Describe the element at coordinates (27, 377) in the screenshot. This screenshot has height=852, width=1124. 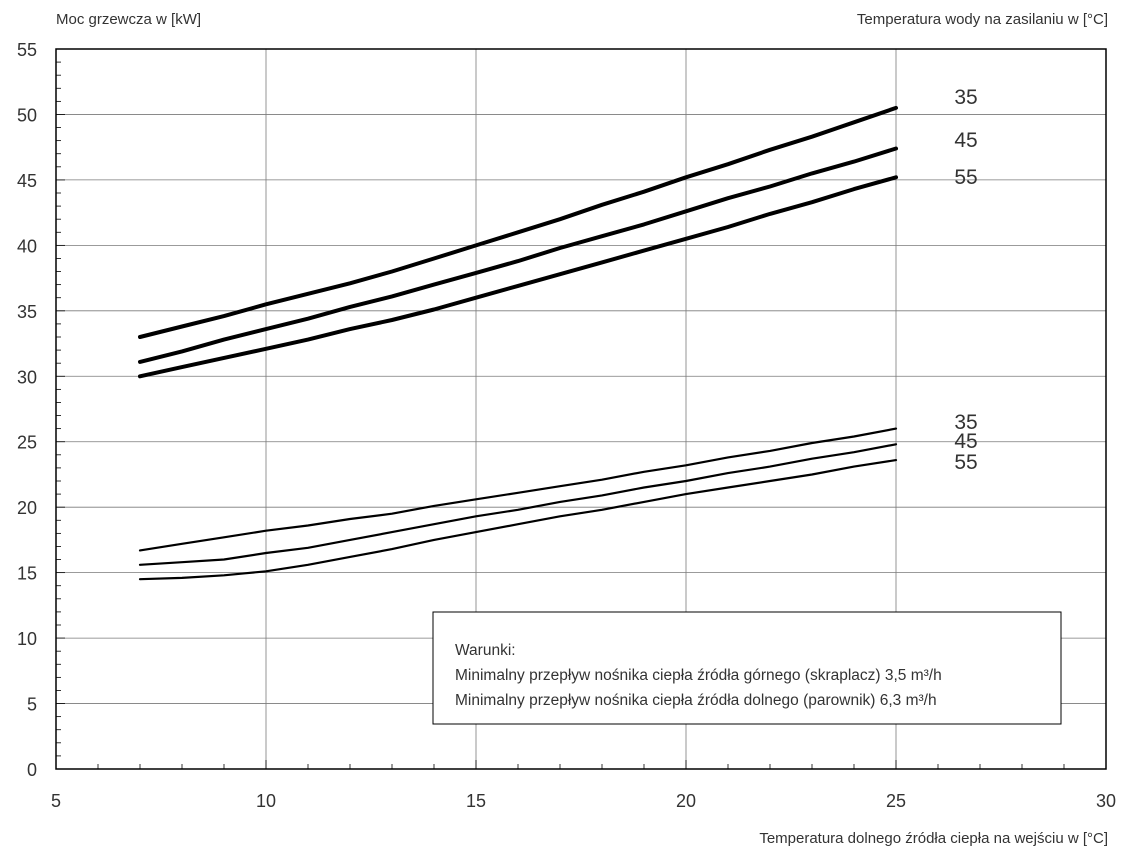
I see `y-tick-label: 30` at that location.